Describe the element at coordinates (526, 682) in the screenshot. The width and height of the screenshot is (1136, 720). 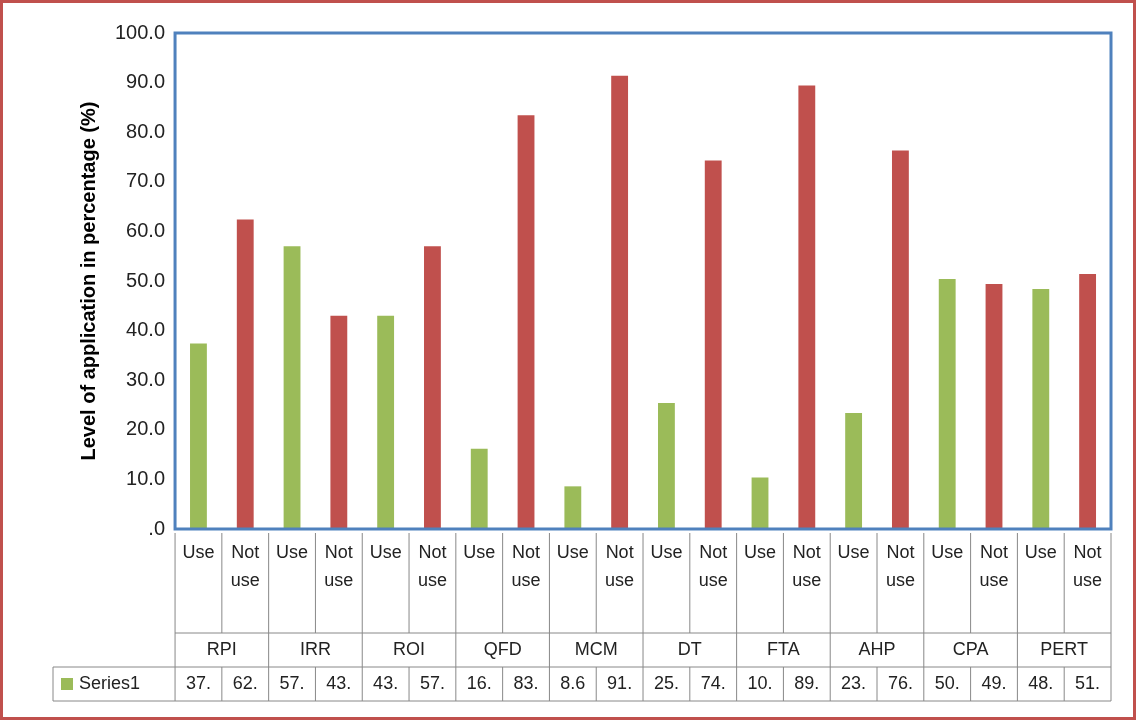
I see `data-label: 83.` at that location.